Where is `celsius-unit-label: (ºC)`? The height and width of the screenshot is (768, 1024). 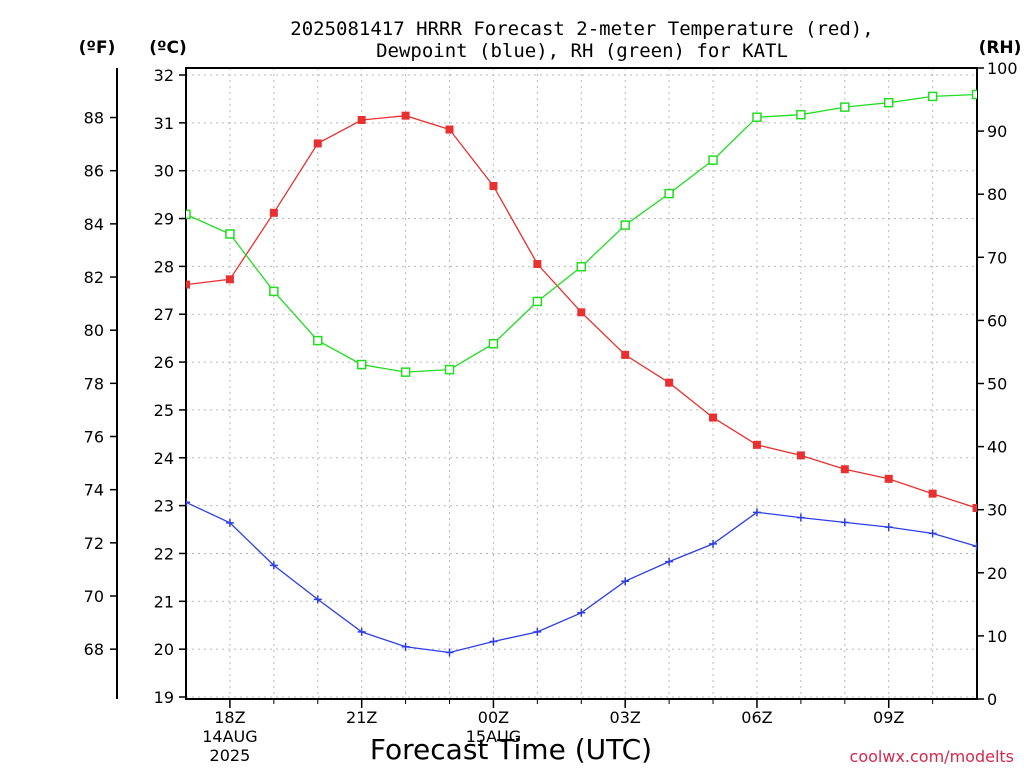 celsius-unit-label: (ºC) is located at coordinates (168, 48).